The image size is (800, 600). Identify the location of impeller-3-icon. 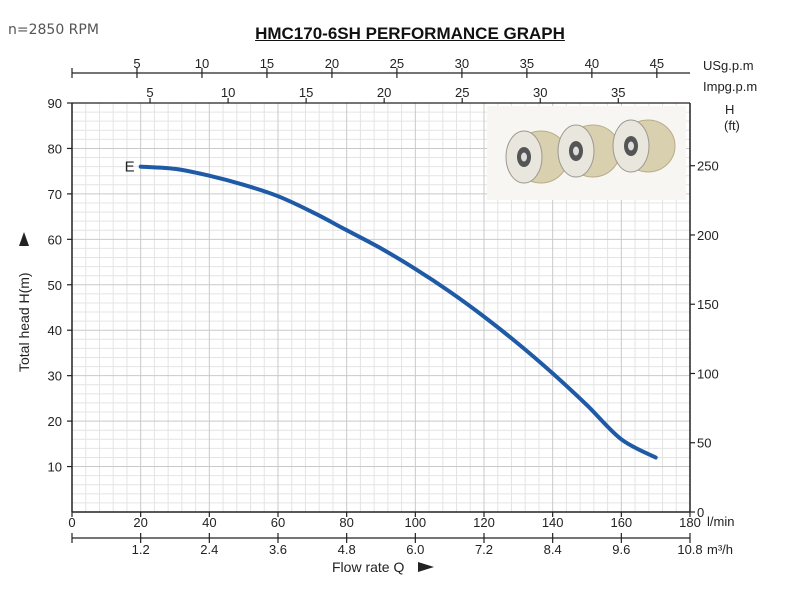
(644, 146).